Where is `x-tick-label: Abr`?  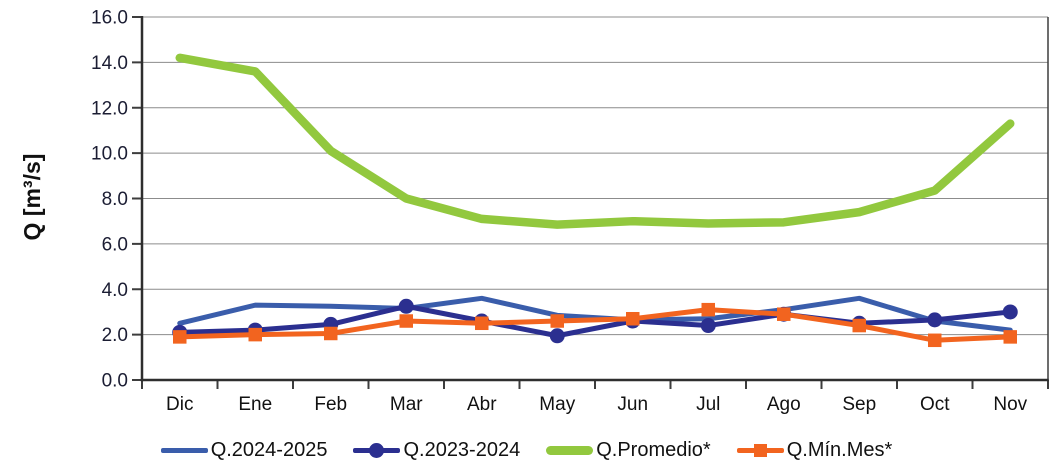 x-tick-label: Abr is located at coordinates (482, 404).